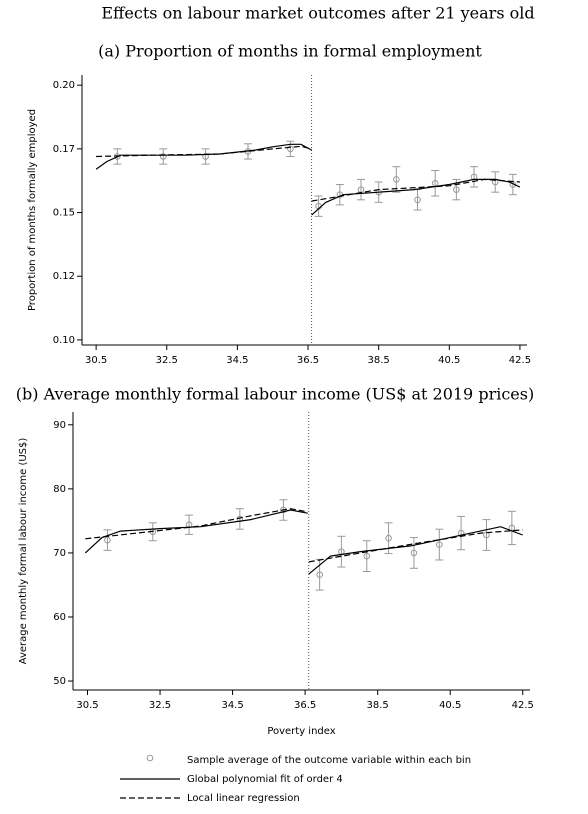 Image resolution: width=588 pixels, height=814 pixels. Describe the element at coordinates (32, 210) in the screenshot. I see `y-axis-label: Proportion of months formally employed` at that location.